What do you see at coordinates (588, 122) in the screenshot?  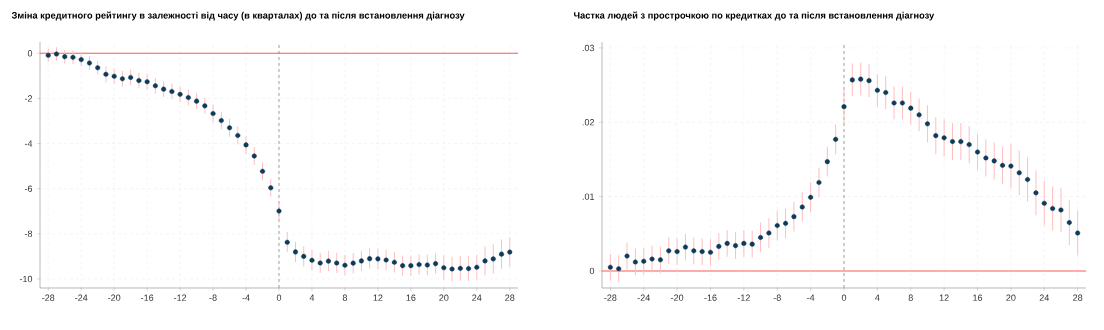 I see `y-tick-label: .02` at bounding box center [588, 122].